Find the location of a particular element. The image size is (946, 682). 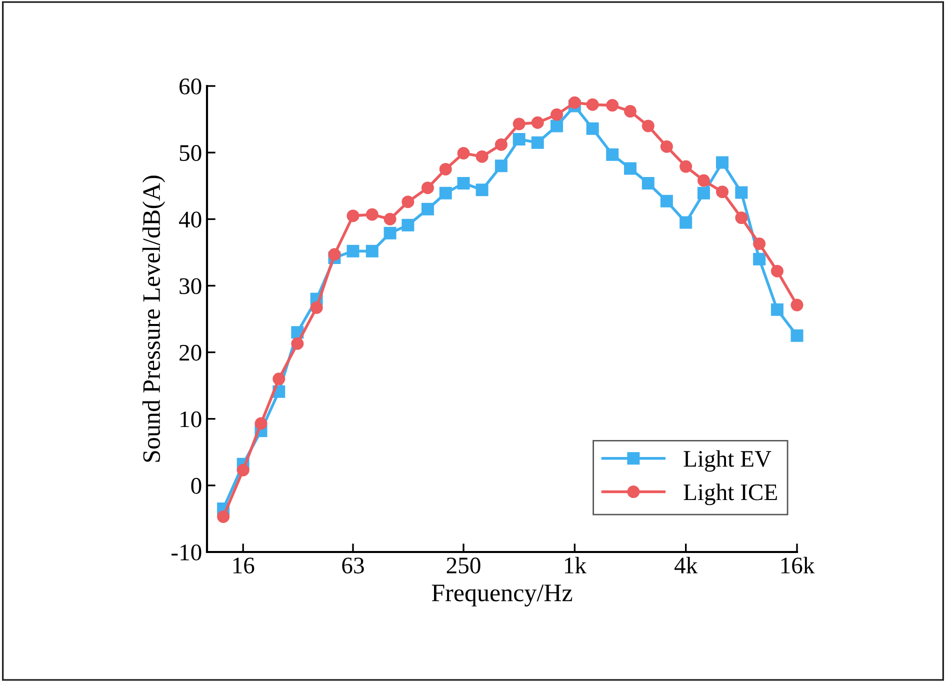

x-tick-label: 16 is located at coordinates (243, 566).